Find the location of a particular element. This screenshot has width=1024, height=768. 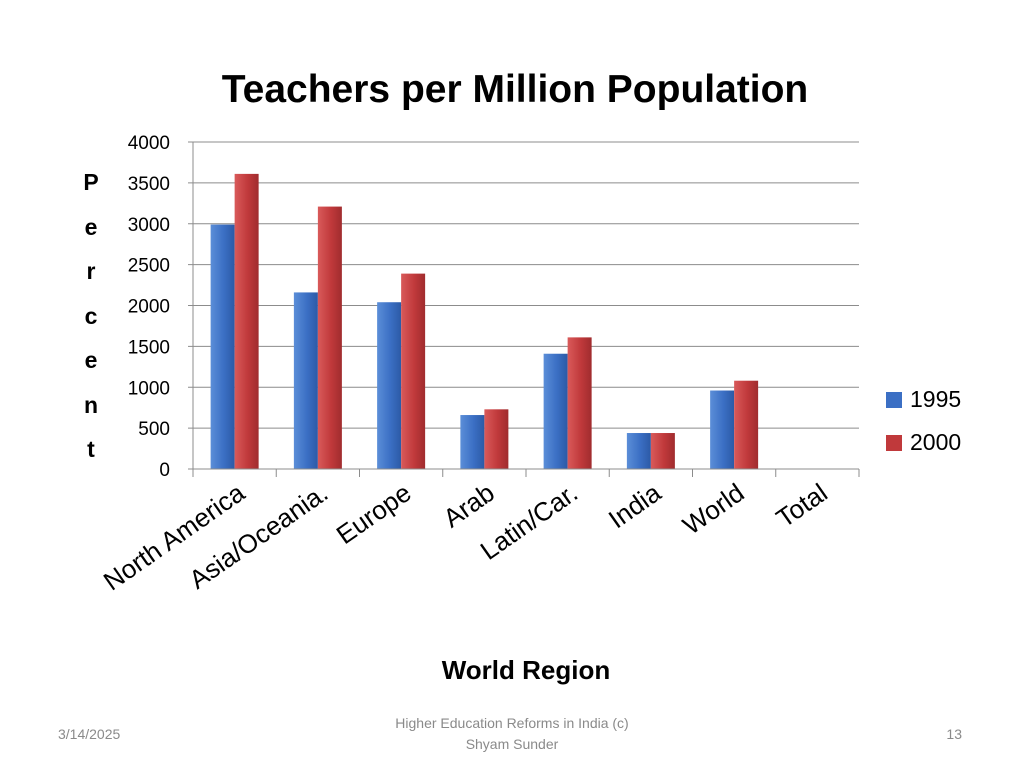

y-tick-label: 1500 is located at coordinates (149, 347).